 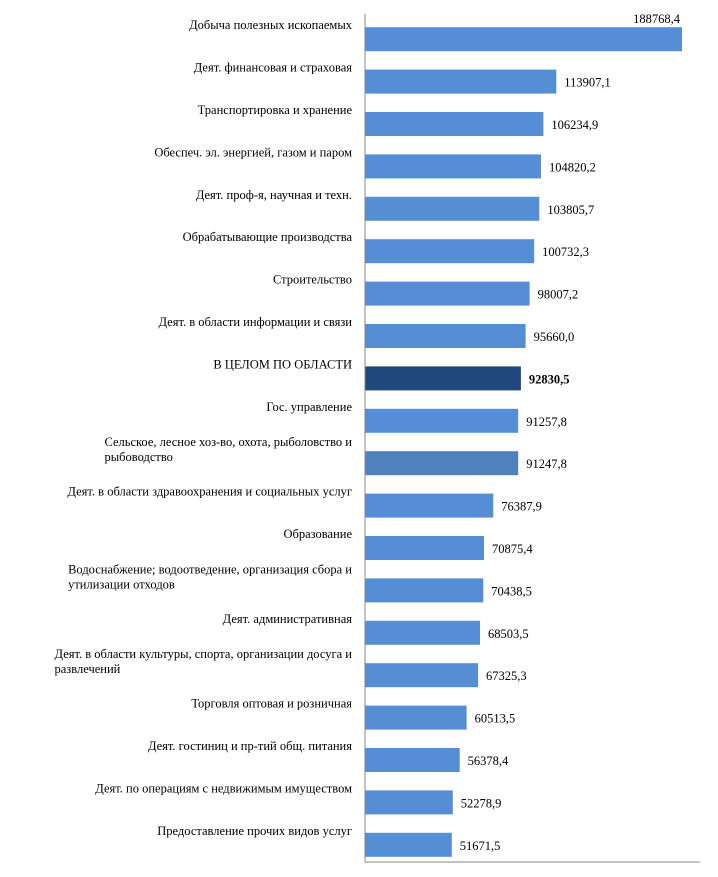 What do you see at coordinates (288, 619) in the screenshot?
I see `category-label: Деят. административная` at bounding box center [288, 619].